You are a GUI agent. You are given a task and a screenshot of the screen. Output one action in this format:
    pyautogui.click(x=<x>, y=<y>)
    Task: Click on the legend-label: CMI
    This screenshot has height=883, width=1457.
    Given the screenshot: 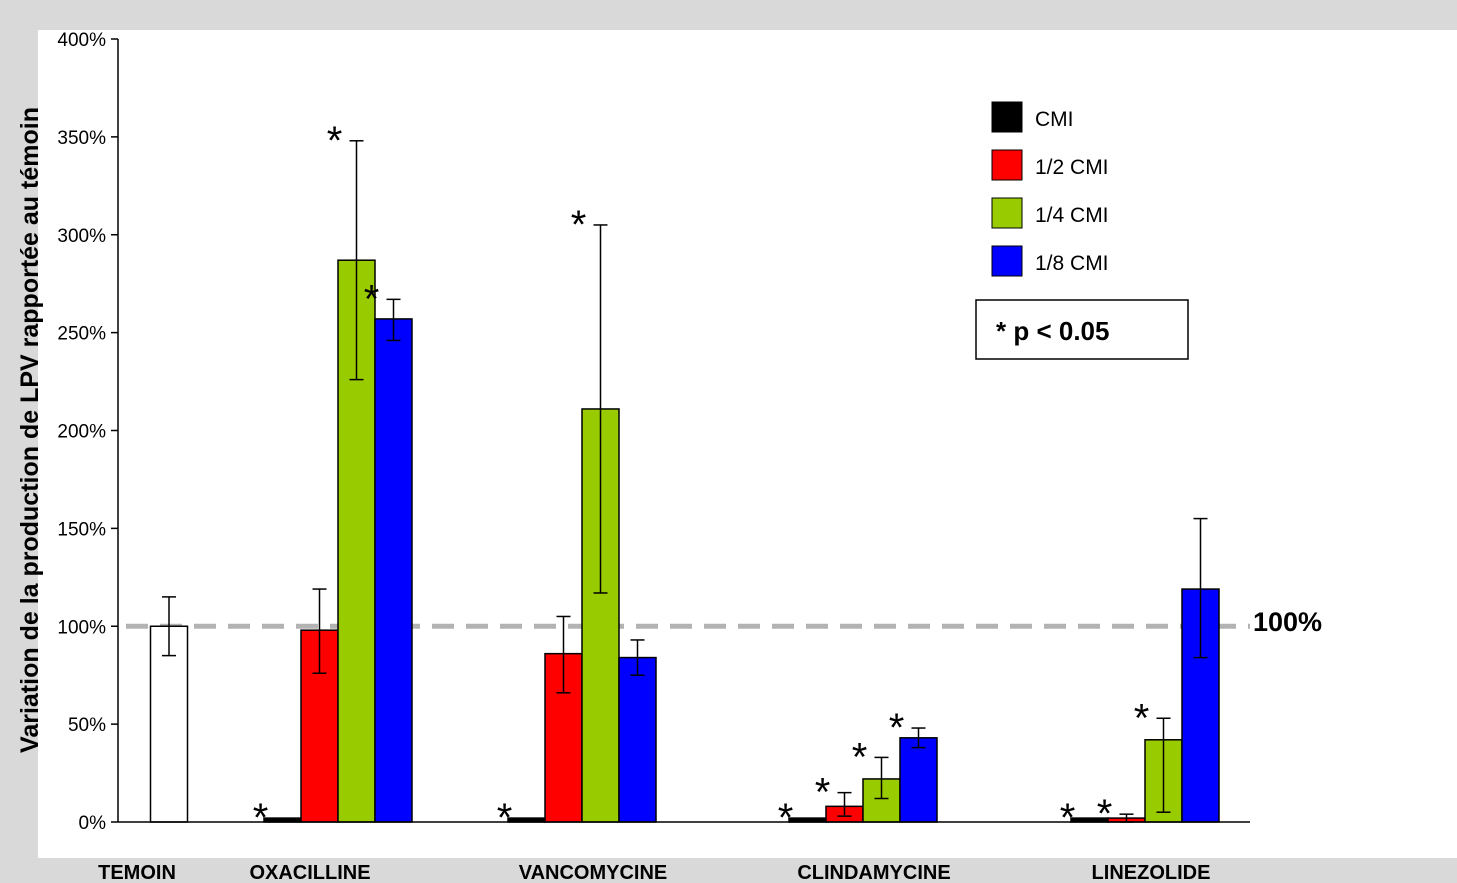 What is the action you would take?
    pyautogui.click(x=1054, y=119)
    